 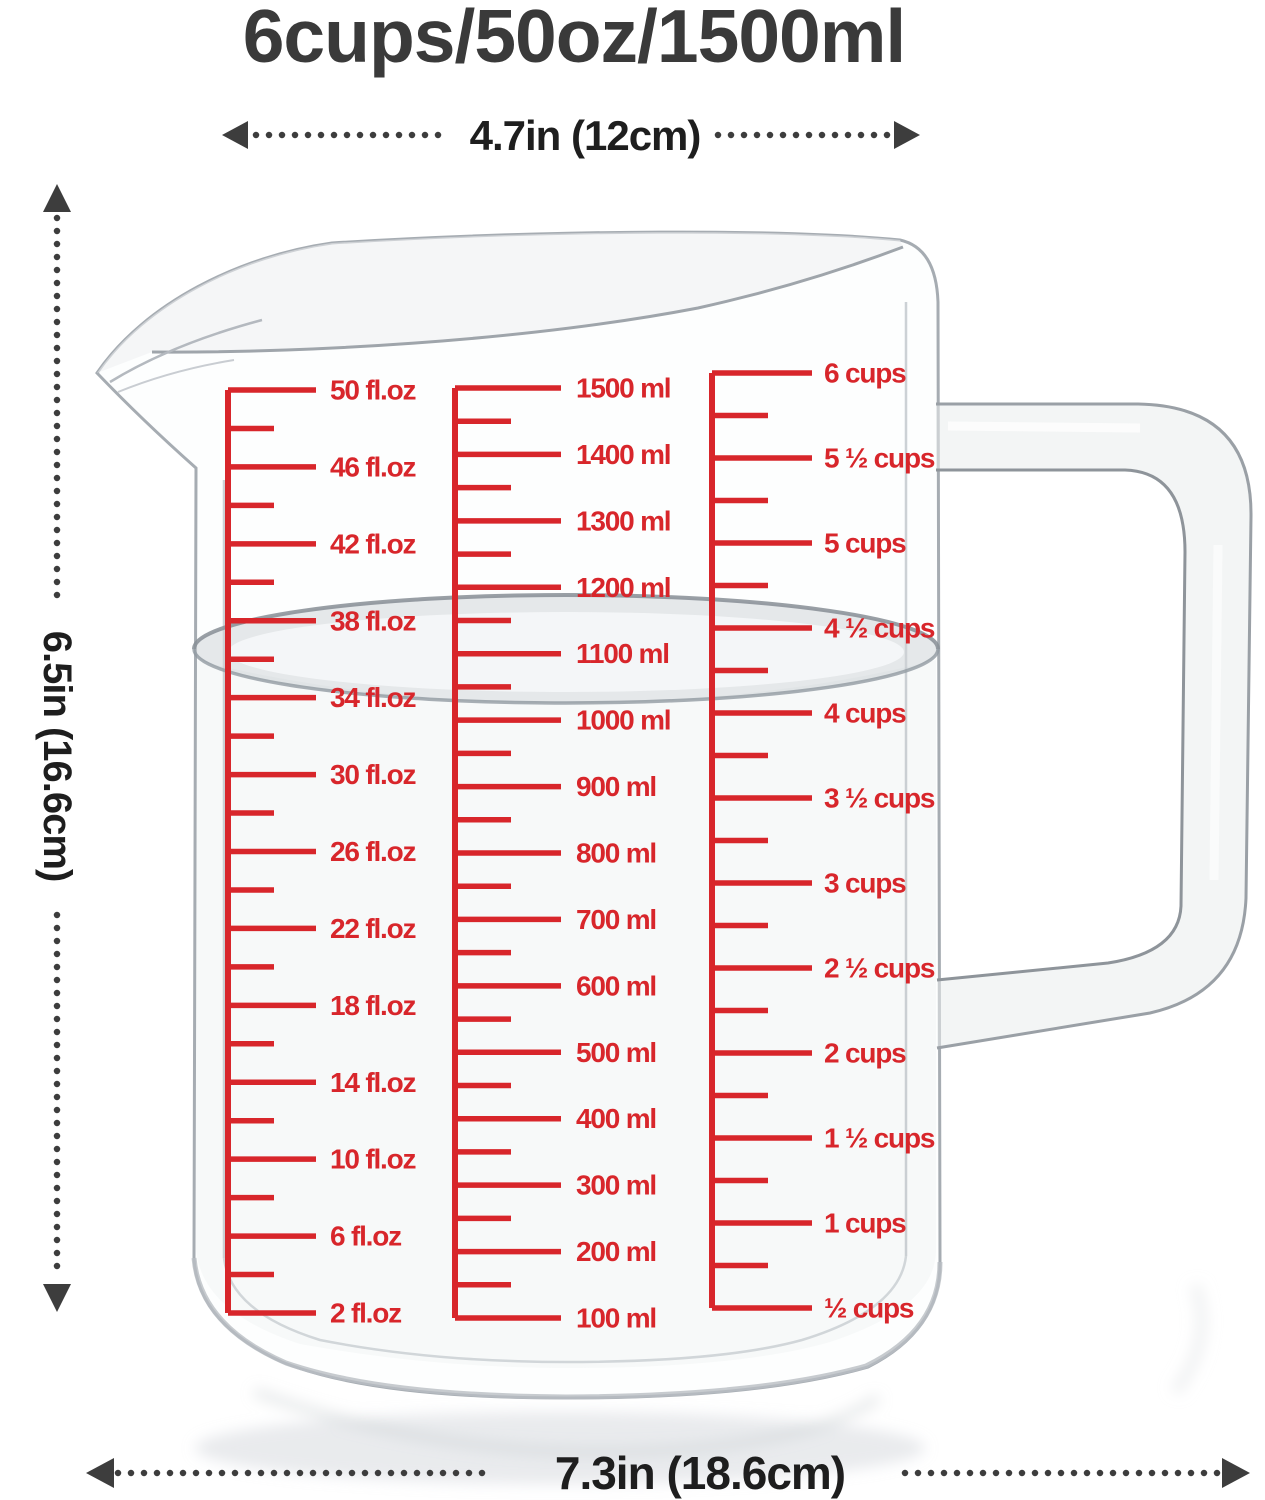 What do you see at coordinates (527, 299) in the screenshot?
I see `cup-front-rim` at bounding box center [527, 299].